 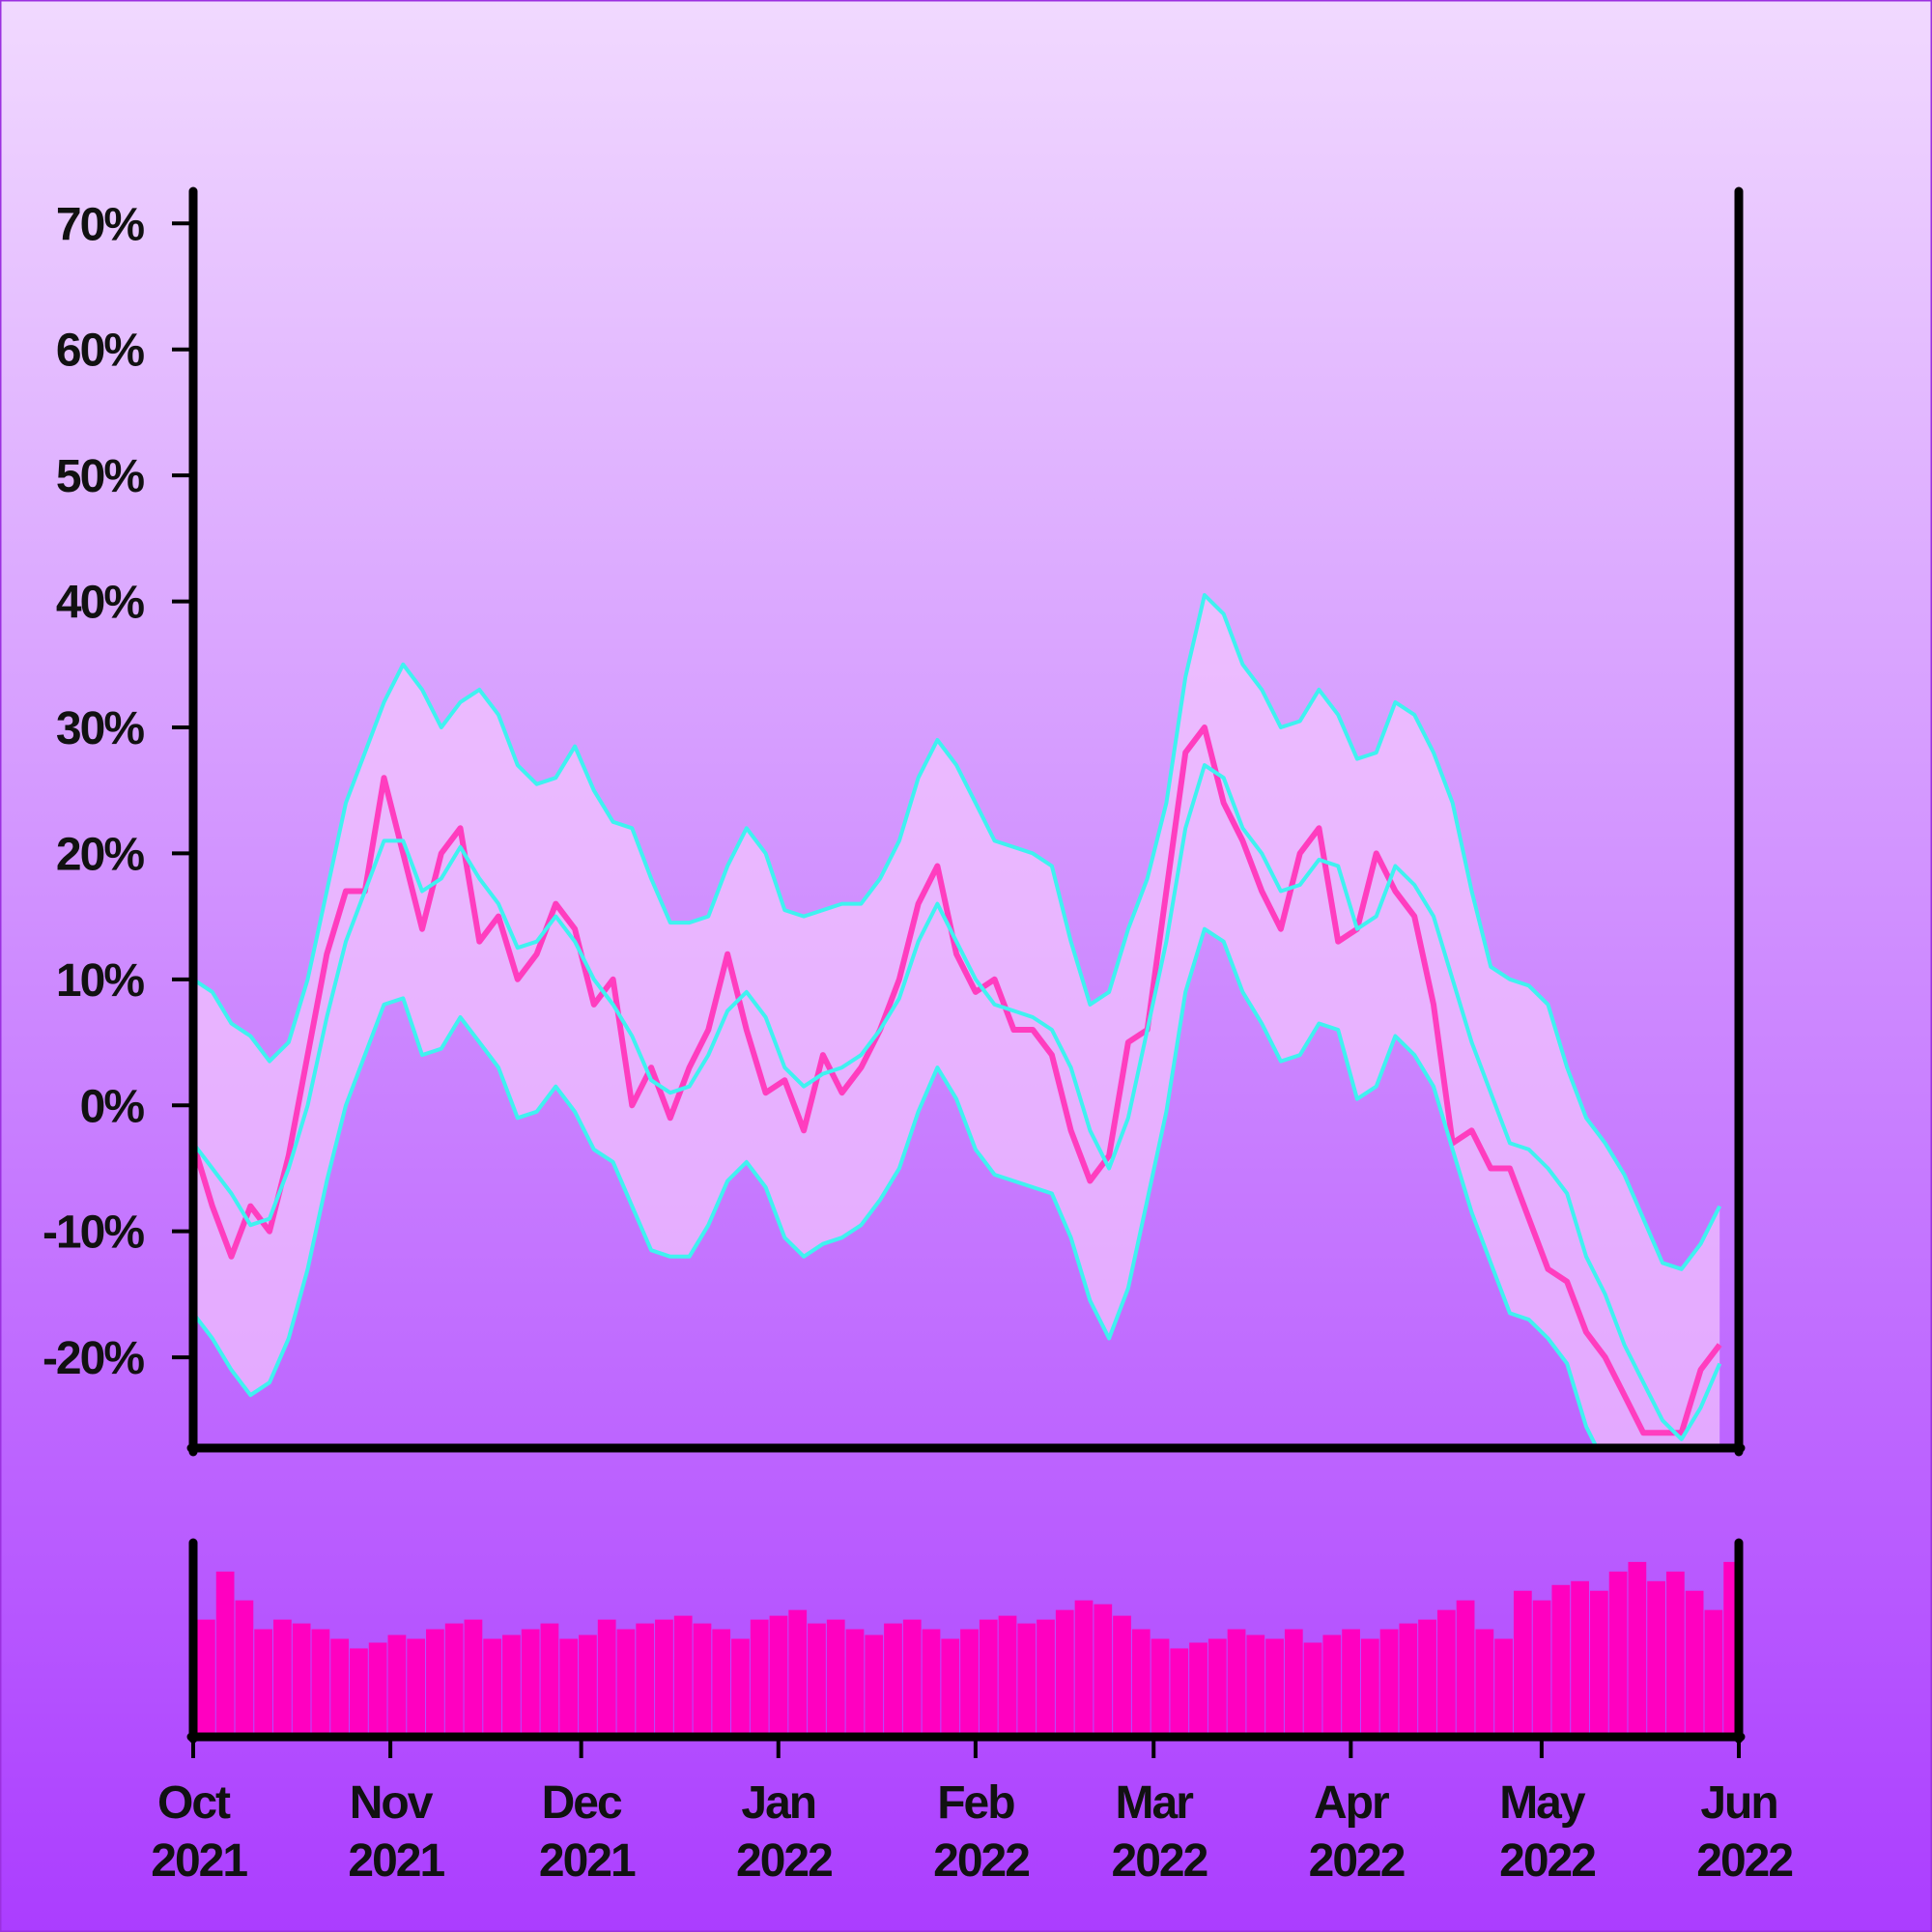 I want to click on x-tick-label: May 2022, so click(x=1542, y=1832).